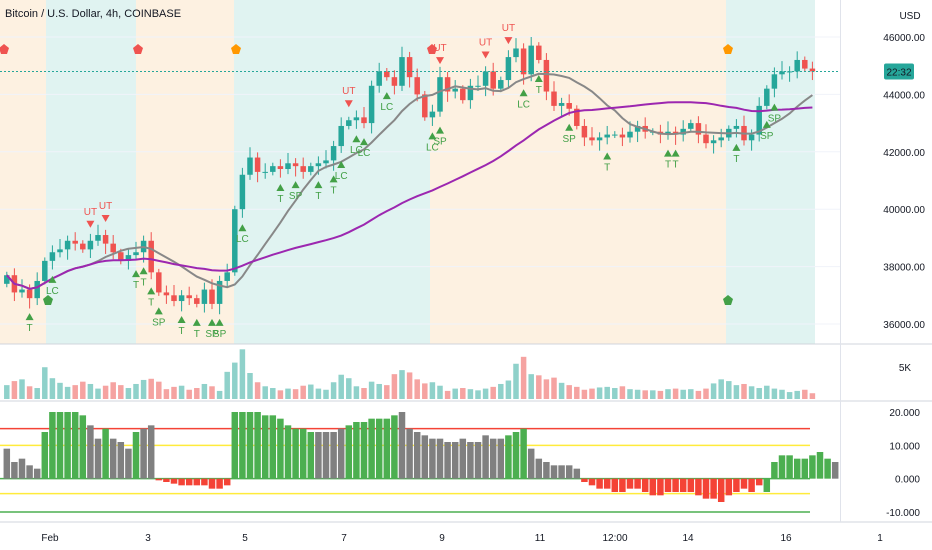 The width and height of the screenshot is (932, 550). What do you see at coordinates (899, 71) in the screenshot?
I see `last-price-badge` at bounding box center [899, 71].